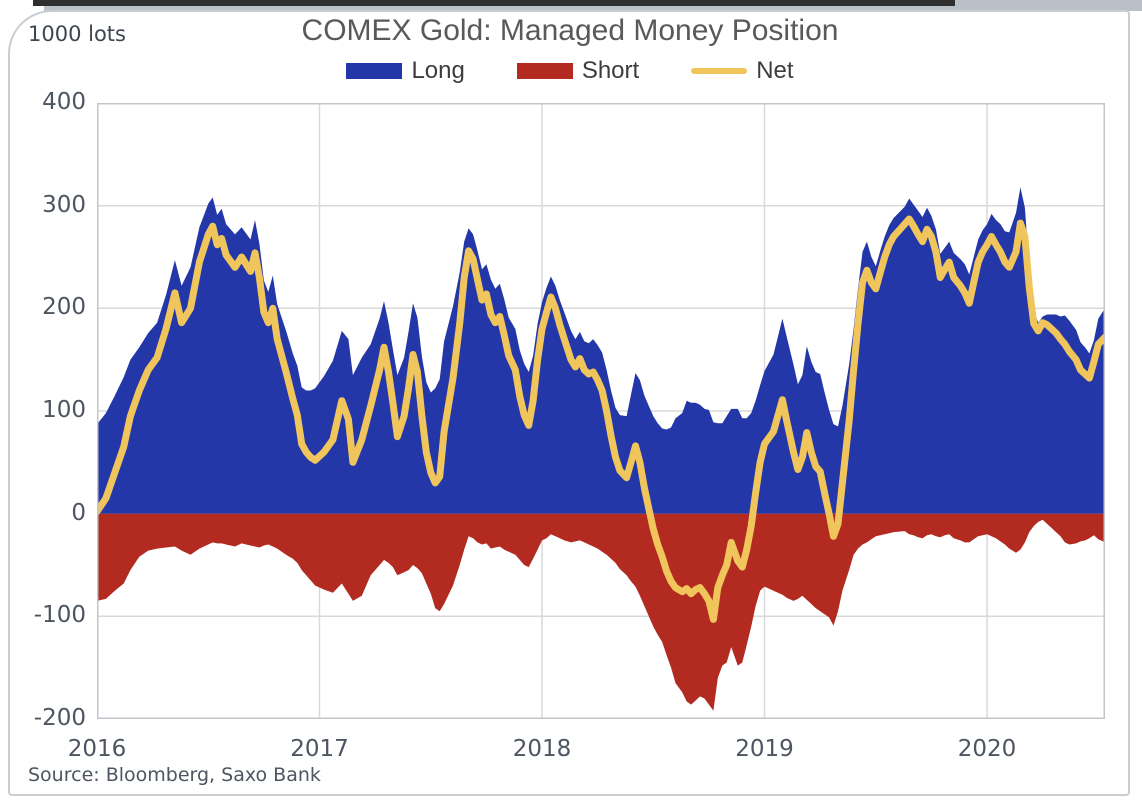 The image size is (1142, 808). Describe the element at coordinates (64, 410) in the screenshot. I see `y-tick-label: 100` at that location.